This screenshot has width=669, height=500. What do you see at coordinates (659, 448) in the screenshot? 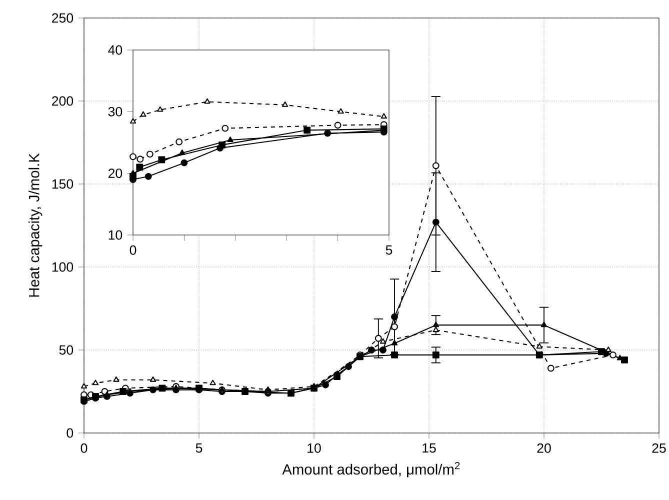
I see `x-tick-label: 25` at bounding box center [659, 448].